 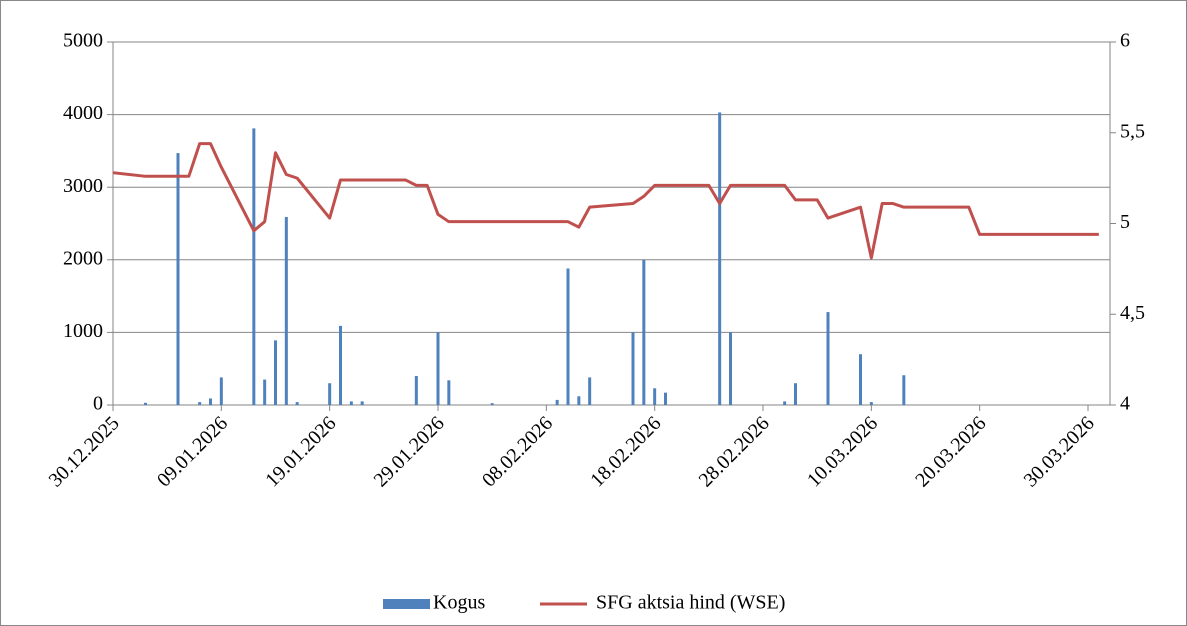 What do you see at coordinates (83, 186) in the screenshot?
I see `y-tick-label: 3000` at bounding box center [83, 186].